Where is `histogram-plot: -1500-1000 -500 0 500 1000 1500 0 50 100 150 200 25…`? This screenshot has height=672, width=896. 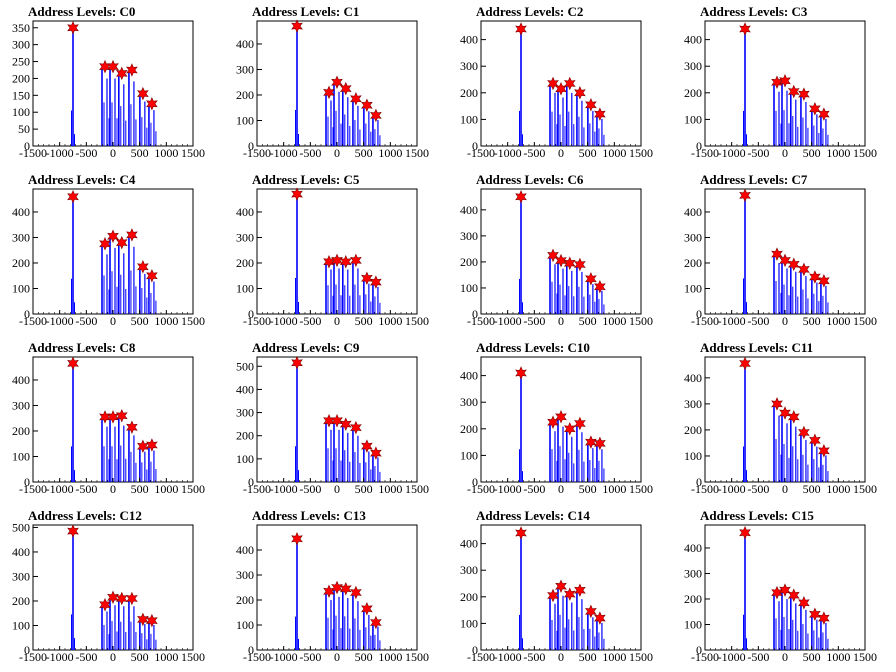 histogram-plot: -1500-1000 -500 0 500 1000 1500 0 50 100 150 200 25… is located at coordinates (108, 90).